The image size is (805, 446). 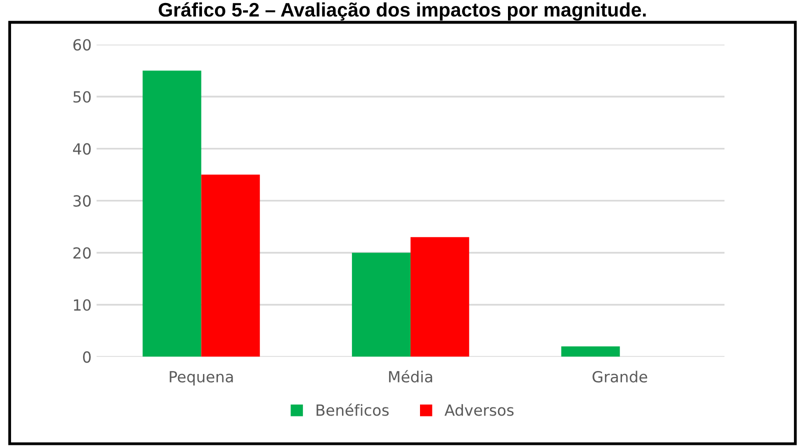 I want to click on x-tick-label: Média, so click(x=410, y=376).